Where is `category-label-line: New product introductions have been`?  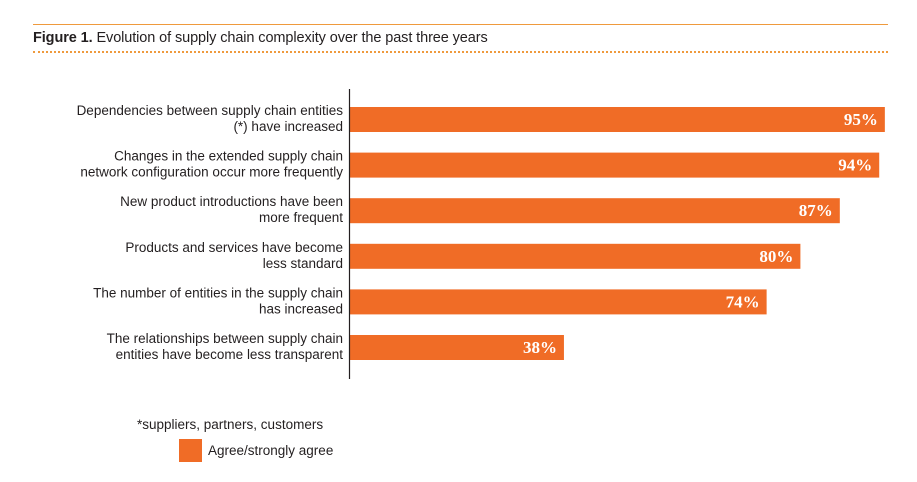 category-label-line: New product introductions have been is located at coordinates (231, 201).